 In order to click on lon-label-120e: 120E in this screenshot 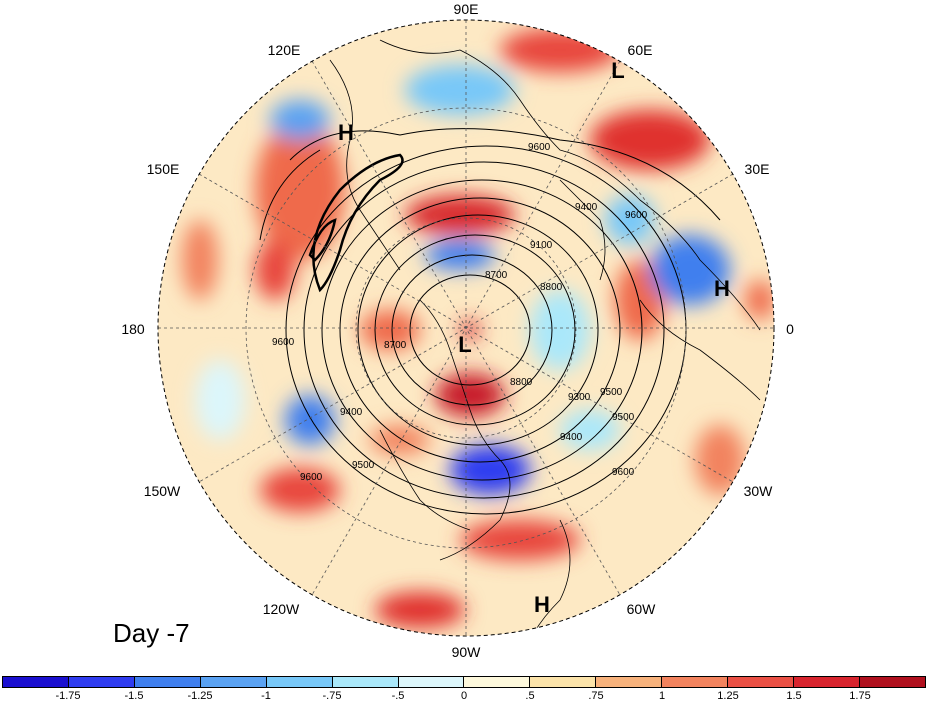, I will do `click(284, 50)`.